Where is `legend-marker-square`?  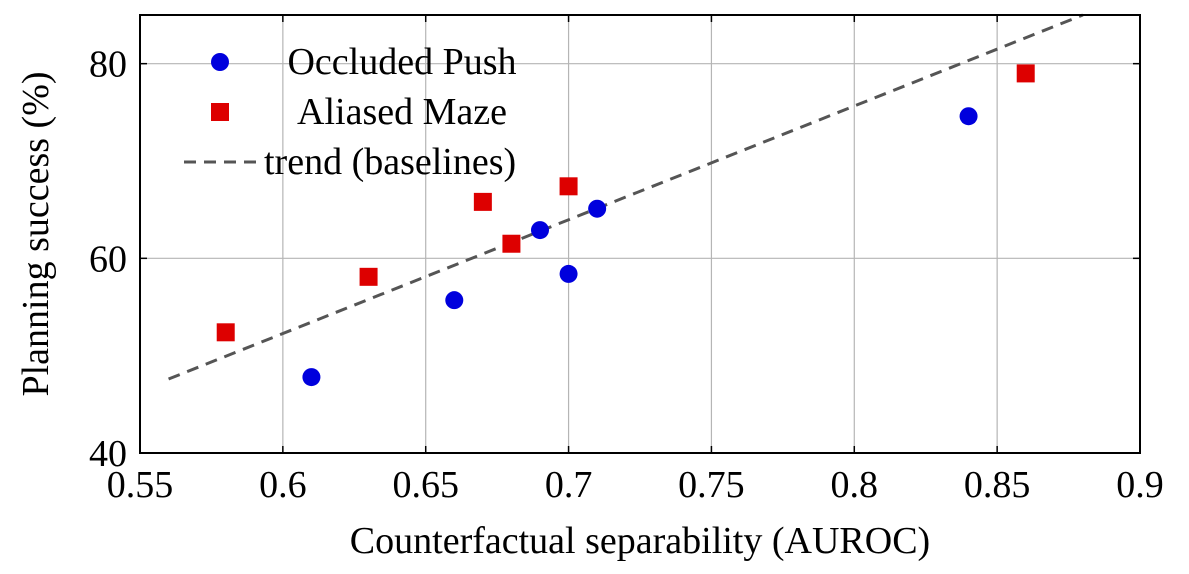 legend-marker-square is located at coordinates (220, 112).